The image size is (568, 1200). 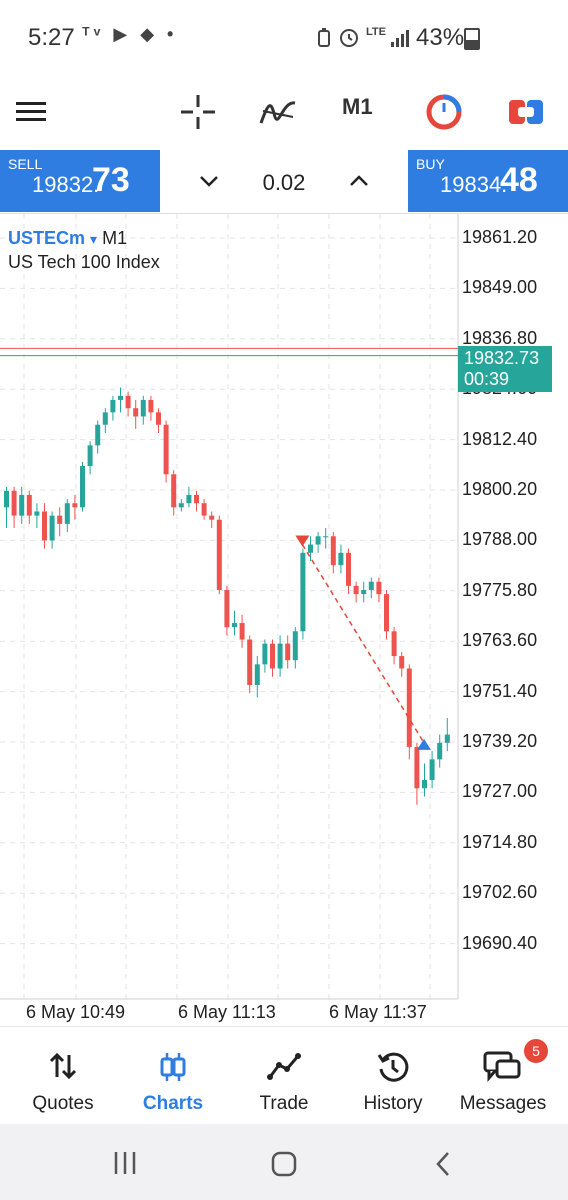 What do you see at coordinates (363, 644) in the screenshot?
I see `trade-connection-line` at bounding box center [363, 644].